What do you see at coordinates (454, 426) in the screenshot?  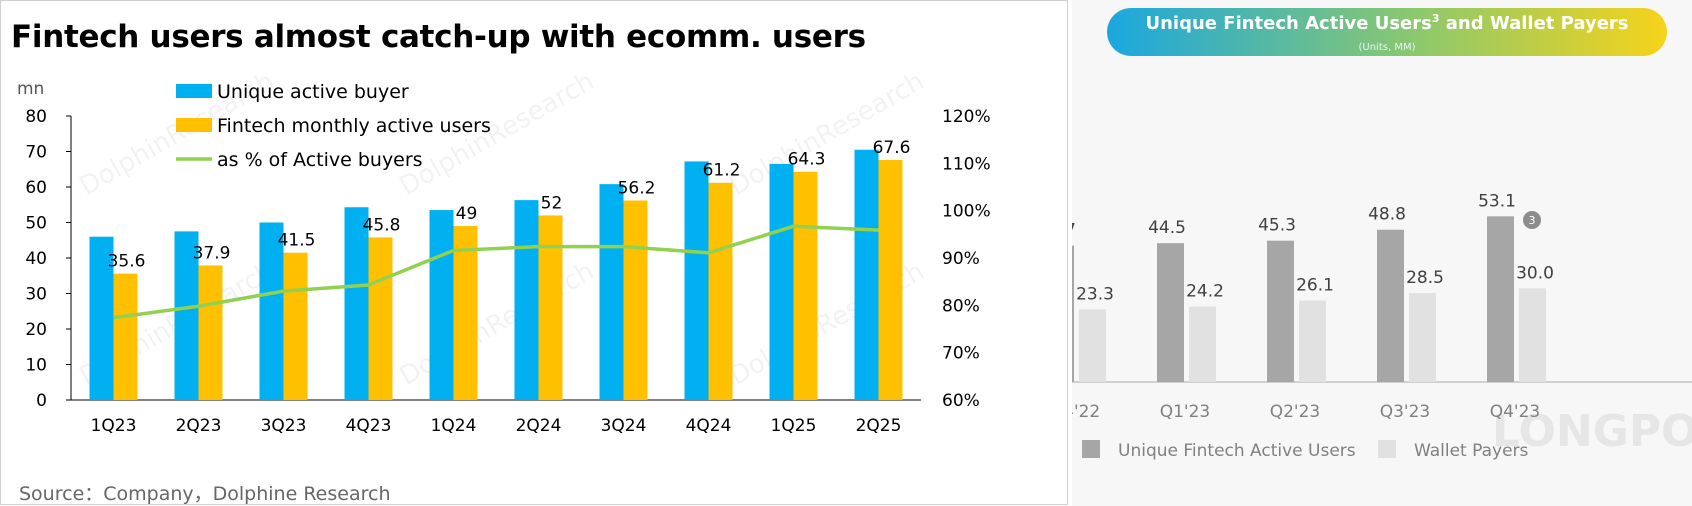 I see `x-tick-label: 1Q24` at bounding box center [454, 426].